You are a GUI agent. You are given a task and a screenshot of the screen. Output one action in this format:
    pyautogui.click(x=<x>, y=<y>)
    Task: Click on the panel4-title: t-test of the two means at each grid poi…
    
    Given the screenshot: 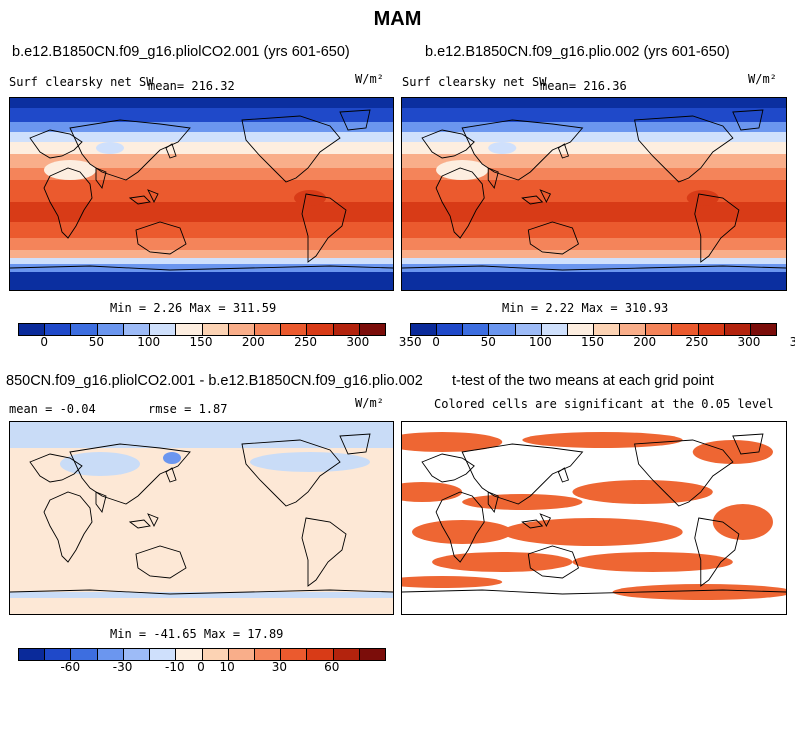 What is the action you would take?
    pyautogui.click(x=583, y=381)
    